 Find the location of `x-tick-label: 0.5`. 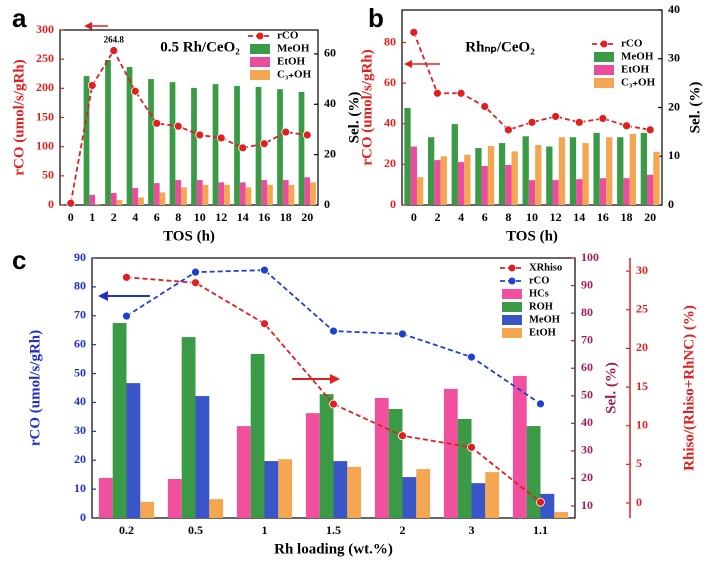

x-tick-label: 0.5 is located at coordinates (195, 530).